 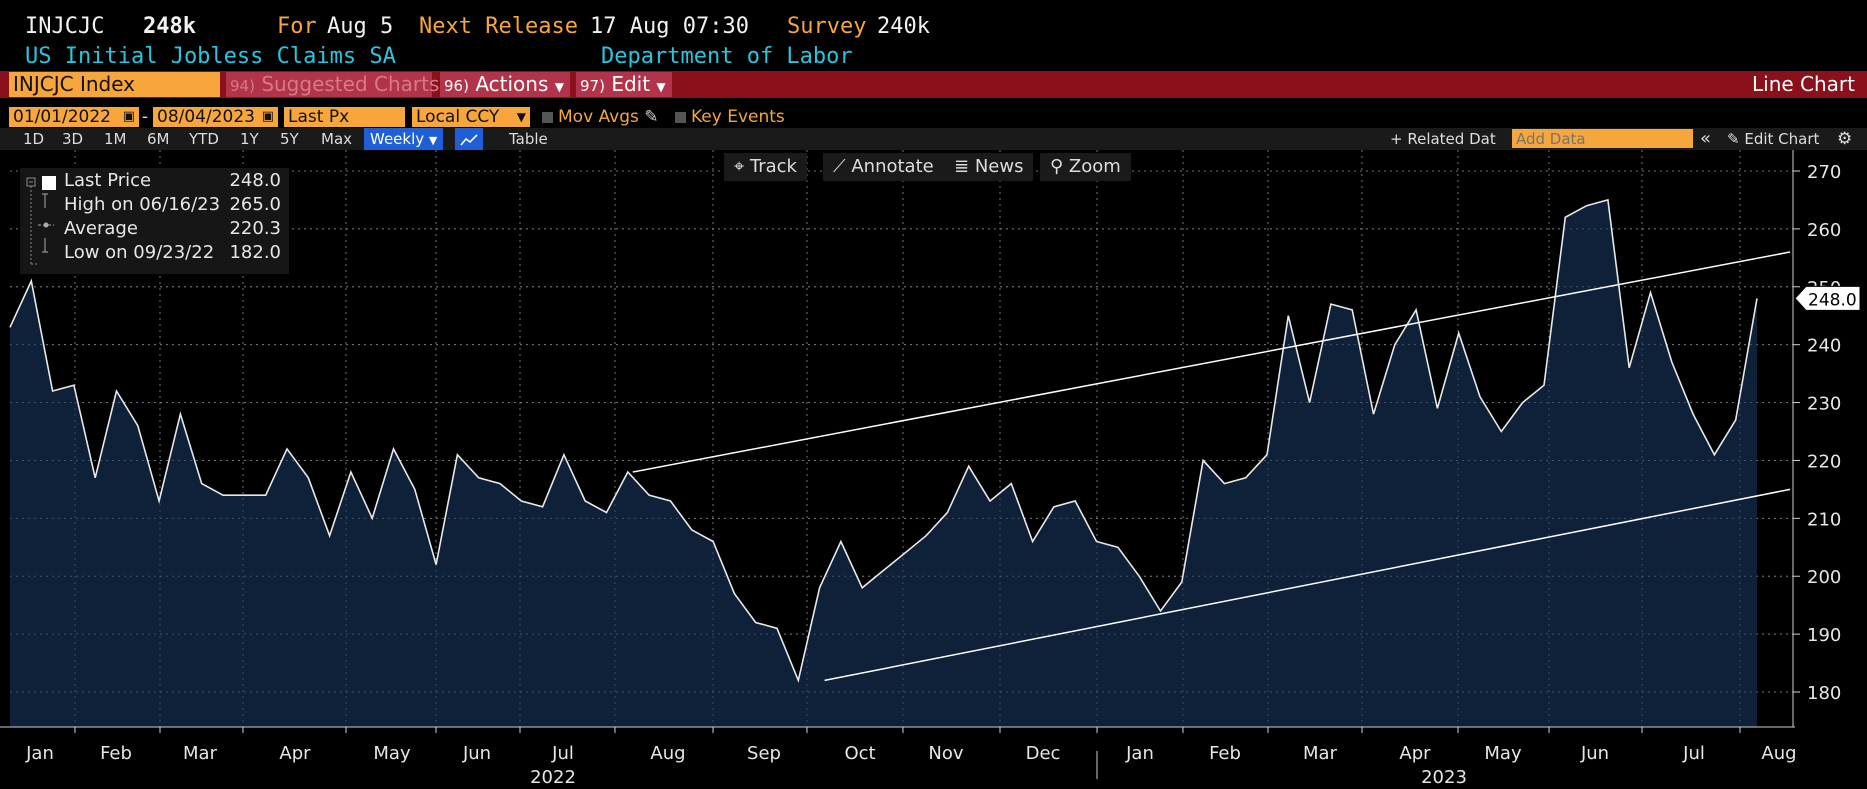 I want to click on legend-low-label: Low on 09/23/22, so click(x=139, y=252).